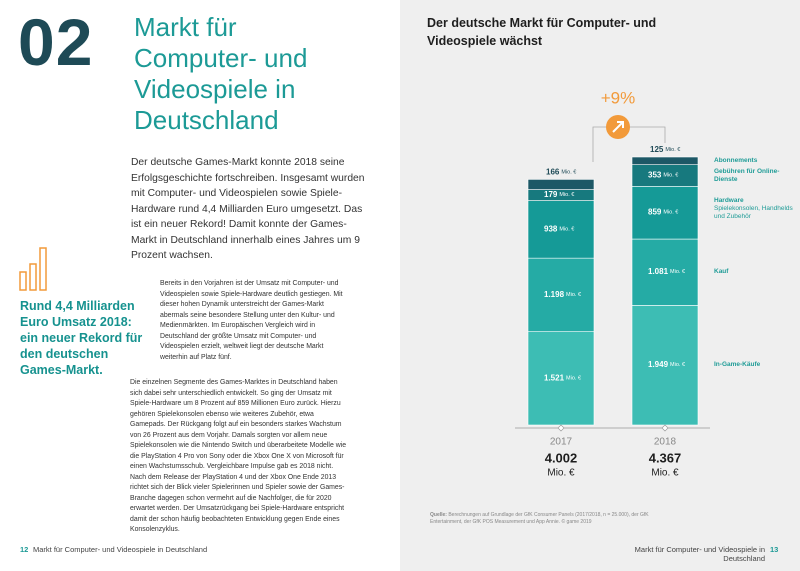  What do you see at coordinates (754, 272) in the screenshot?
I see `legend-entry: Kauf` at bounding box center [754, 272].